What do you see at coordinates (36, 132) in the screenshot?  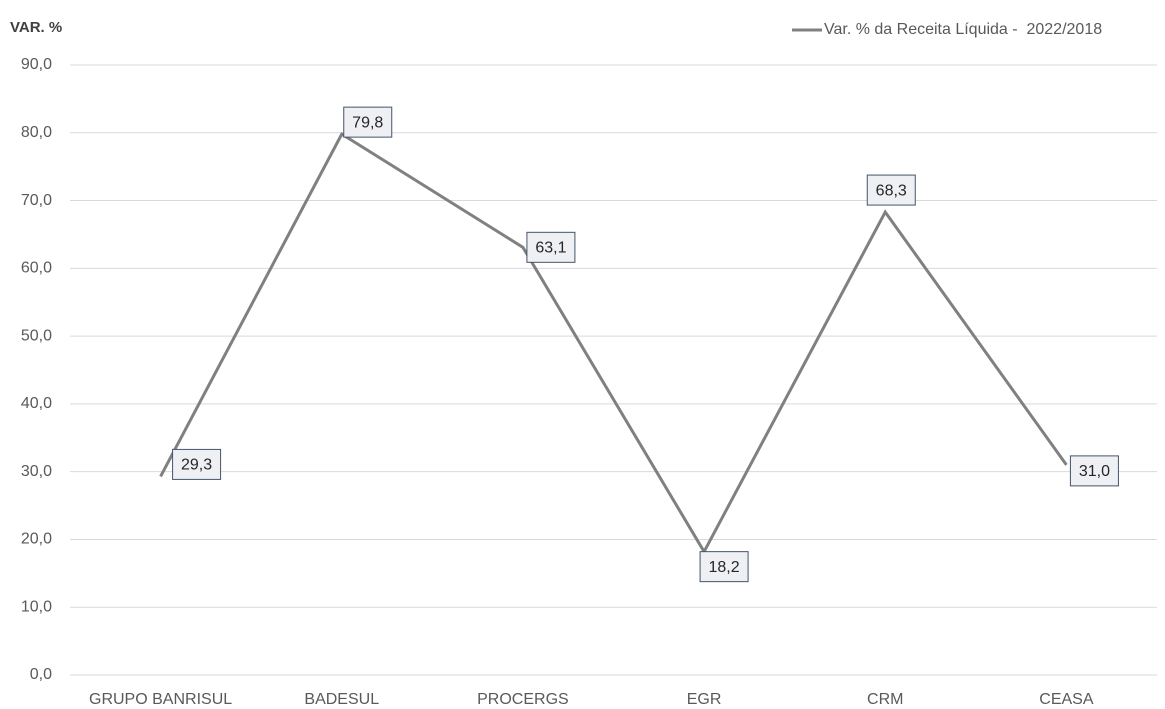 I see `y-tick-label: 80,0` at bounding box center [36, 132].